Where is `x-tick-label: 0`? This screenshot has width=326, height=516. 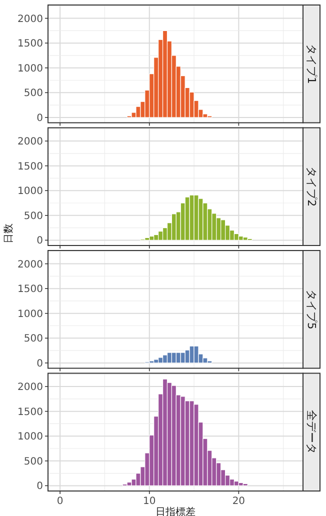 x-tick-label: 0 is located at coordinates (60, 501).